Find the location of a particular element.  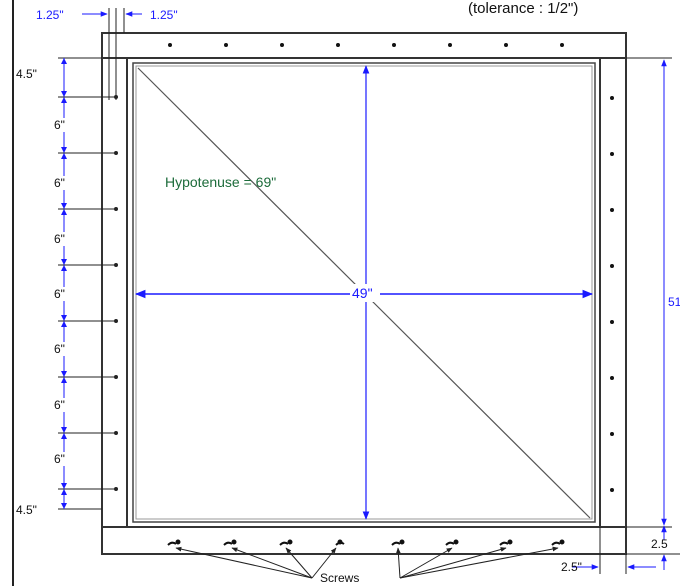

left-spacing-label-7: 6" is located at coordinates (59, 459).